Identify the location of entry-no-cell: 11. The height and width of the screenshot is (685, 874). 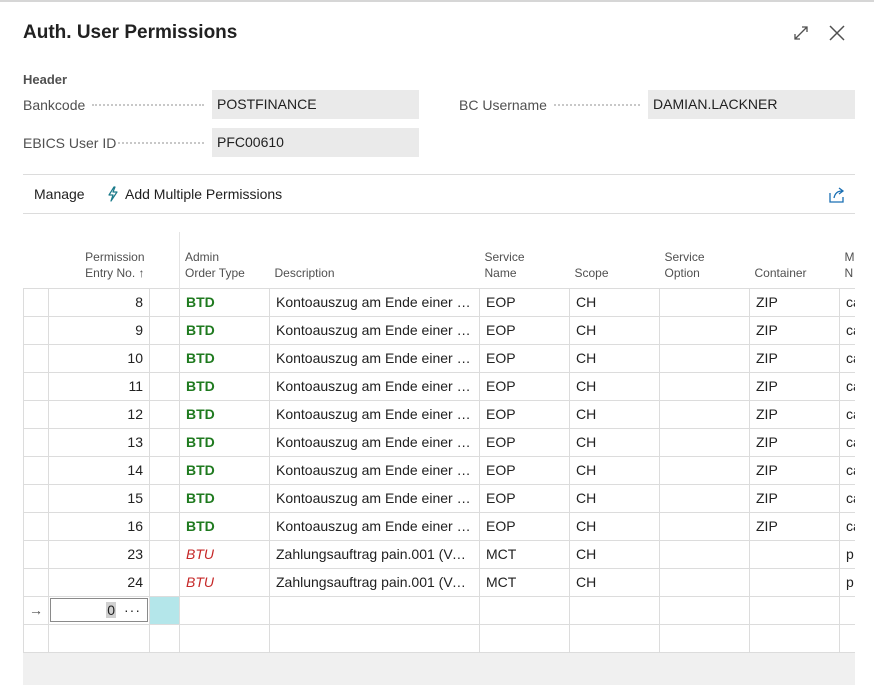
(99, 386).